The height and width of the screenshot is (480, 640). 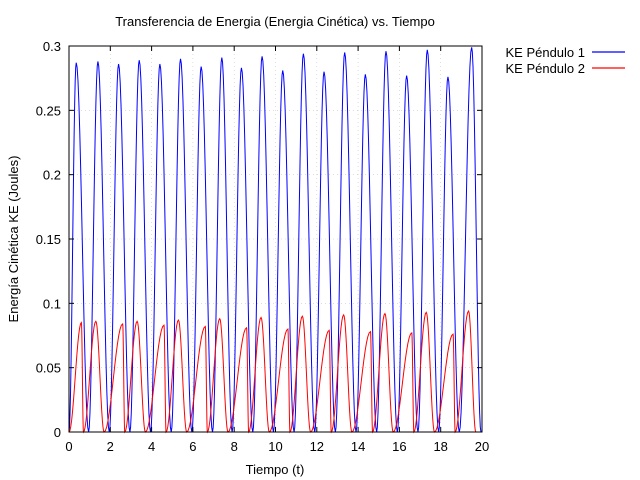 What do you see at coordinates (317, 446) in the screenshot?
I see `x-tick-label: 12` at bounding box center [317, 446].